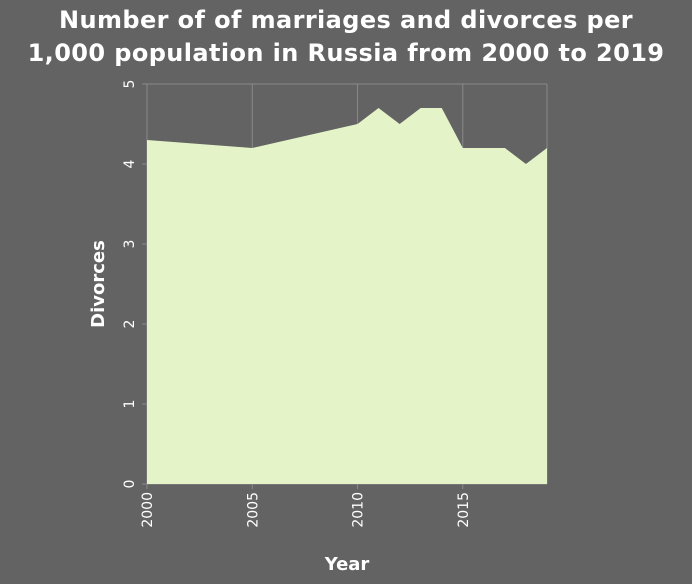 The height and width of the screenshot is (584, 692). I want to click on chart-title-line-1: Number of of marriages and divorces per, so click(346, 20).